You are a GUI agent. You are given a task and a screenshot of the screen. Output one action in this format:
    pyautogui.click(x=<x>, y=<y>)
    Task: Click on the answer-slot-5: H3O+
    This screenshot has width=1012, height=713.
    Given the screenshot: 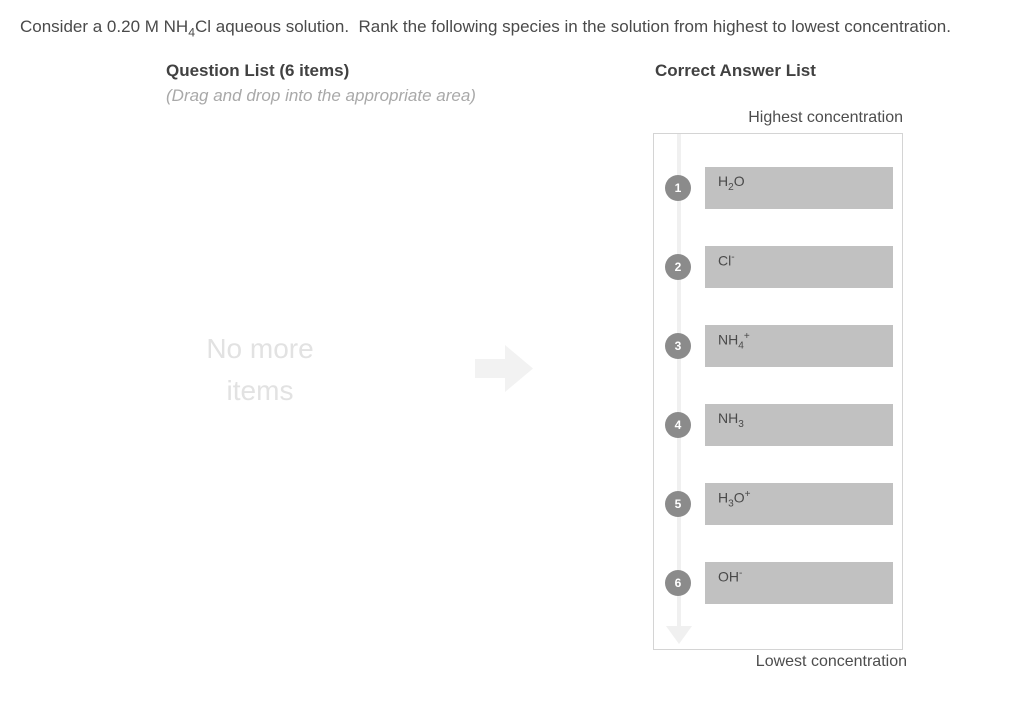 What is the action you would take?
    pyautogui.click(x=799, y=504)
    